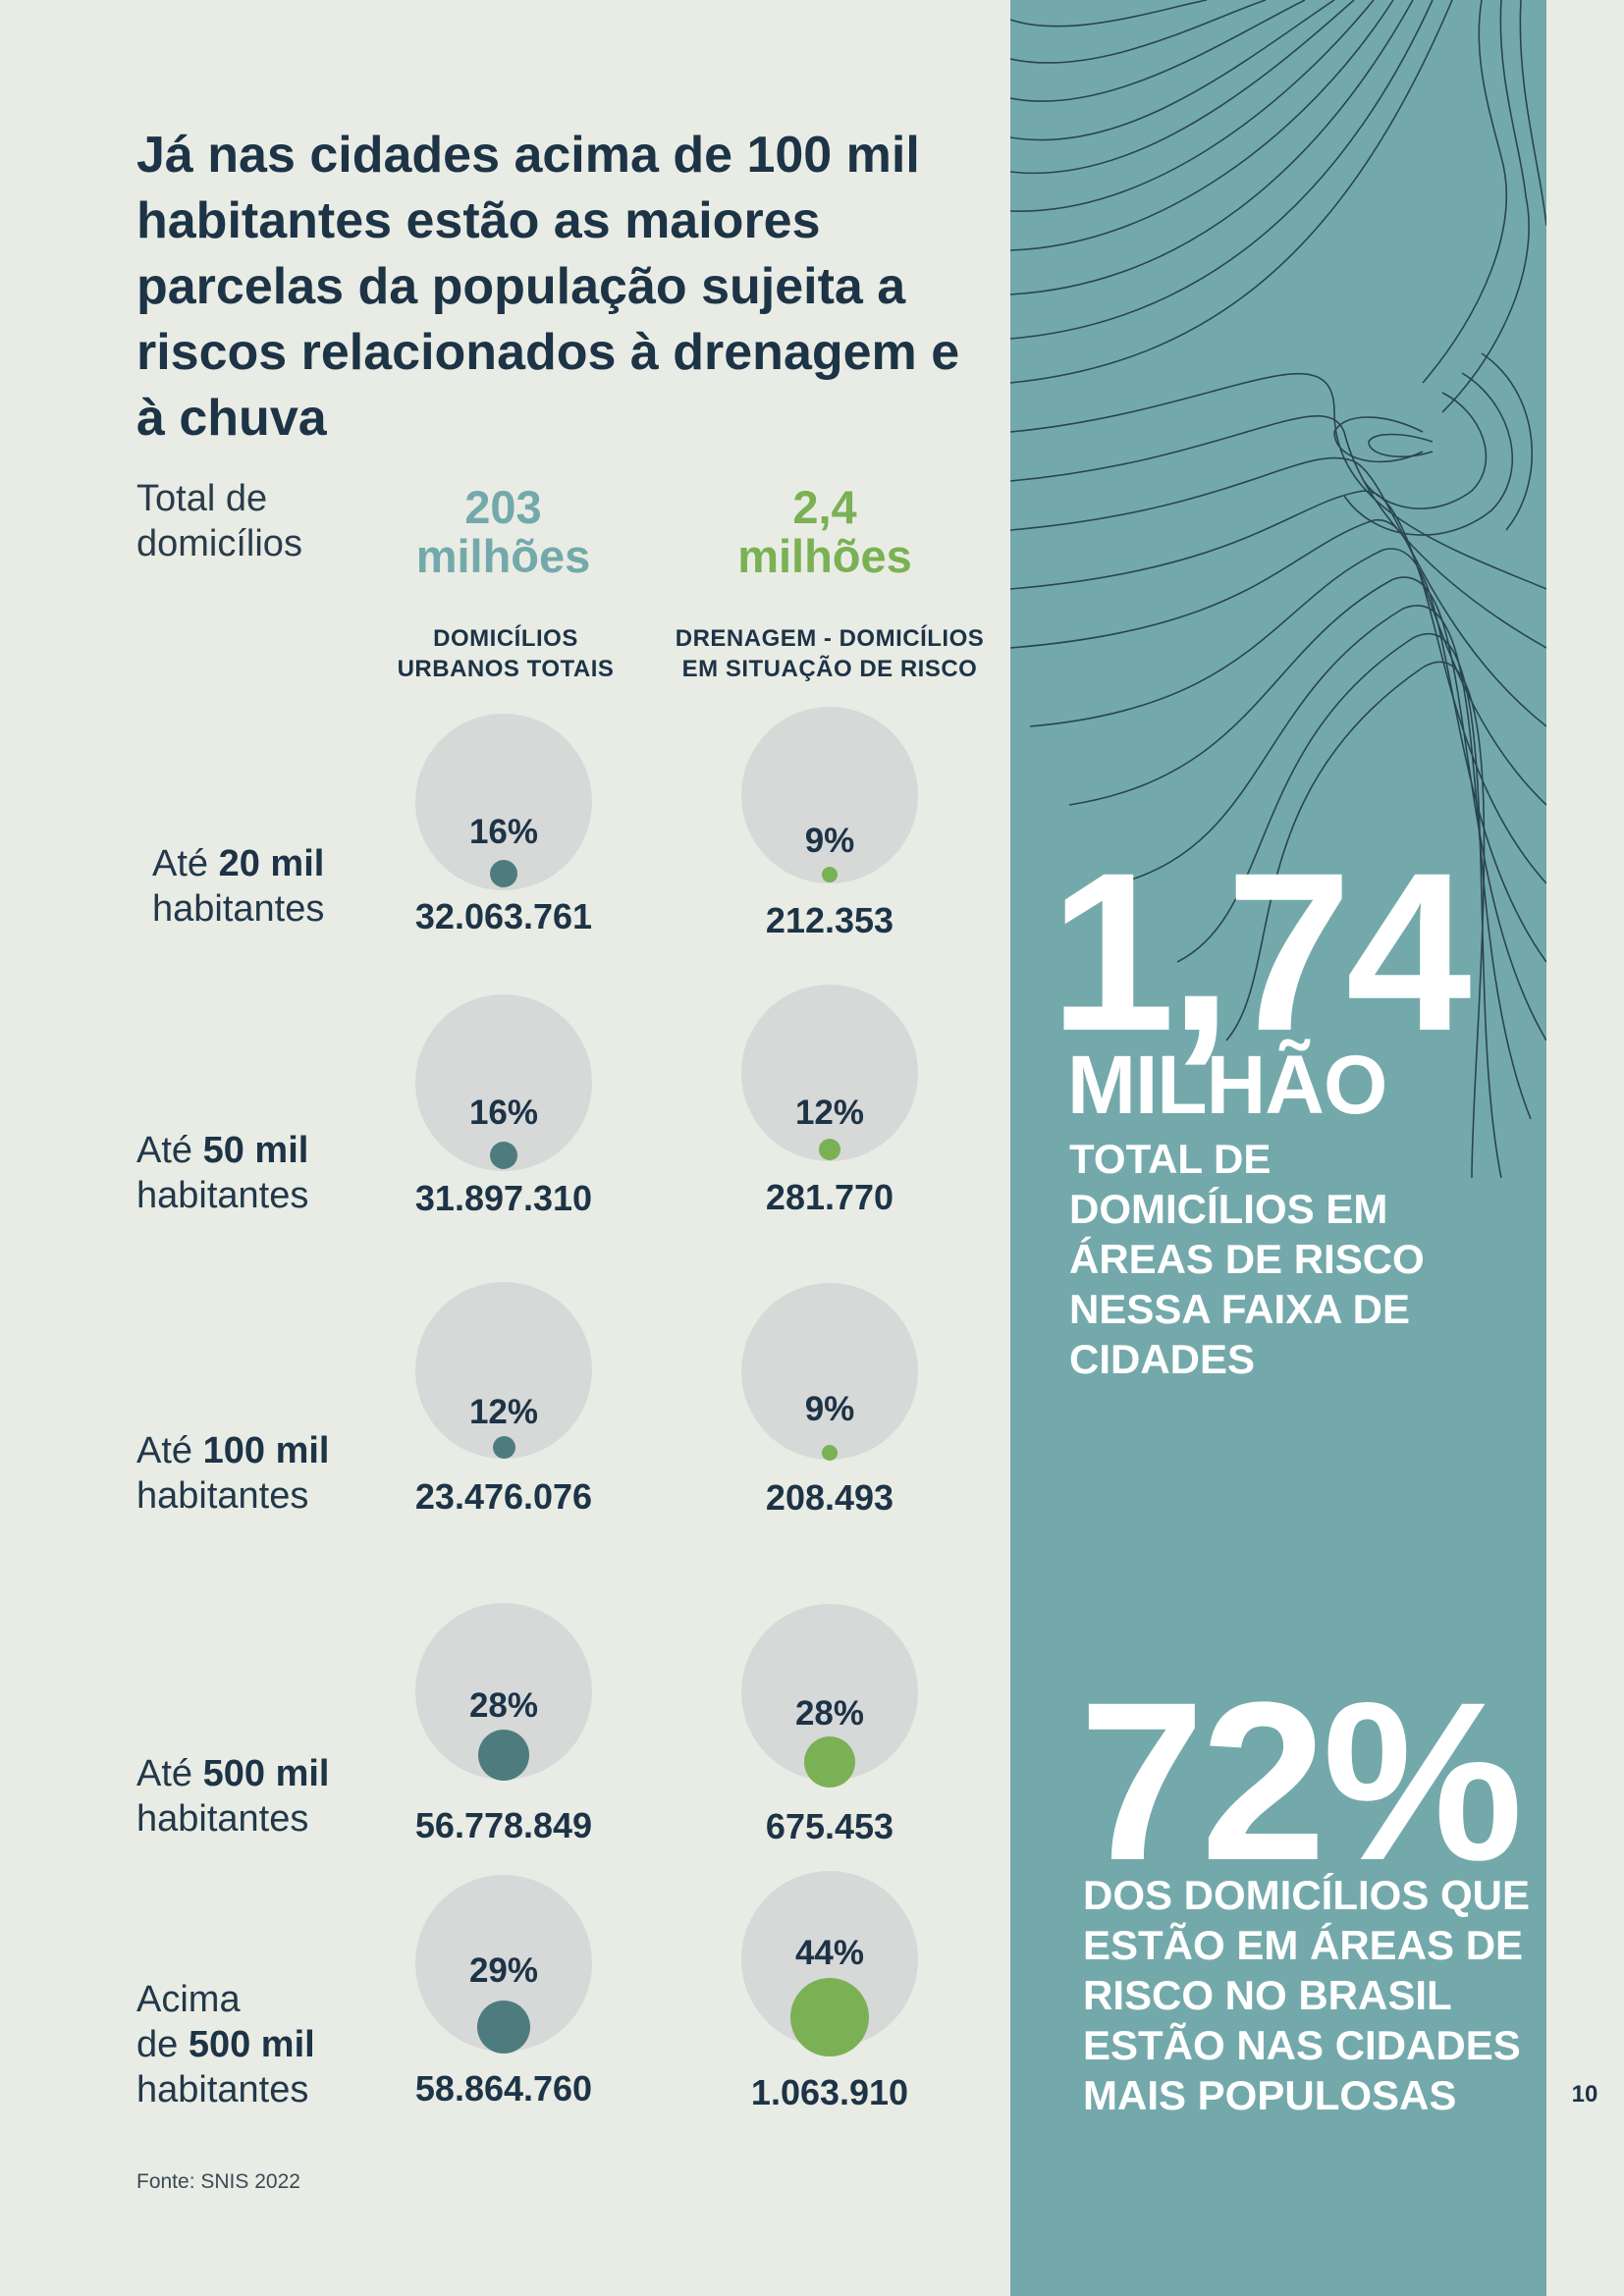  Describe the element at coordinates (1584, 2094) in the screenshot. I see `page-number: 10` at that location.